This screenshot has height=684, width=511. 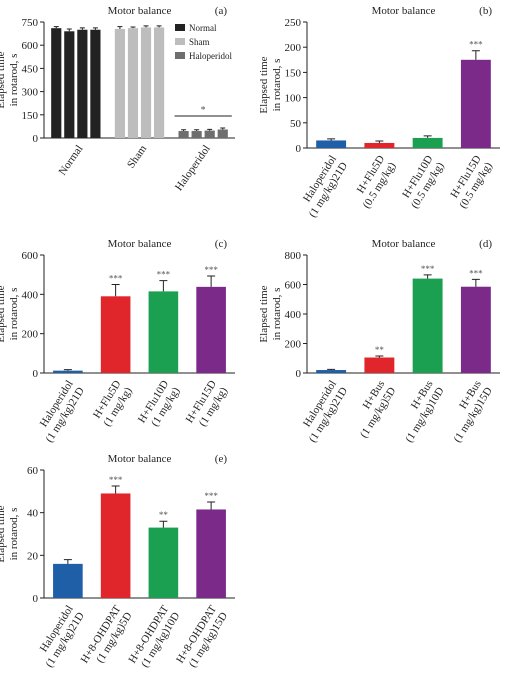 What do you see at coordinates (30, 46) in the screenshot?
I see `y-tick-label: 600` at bounding box center [30, 46].